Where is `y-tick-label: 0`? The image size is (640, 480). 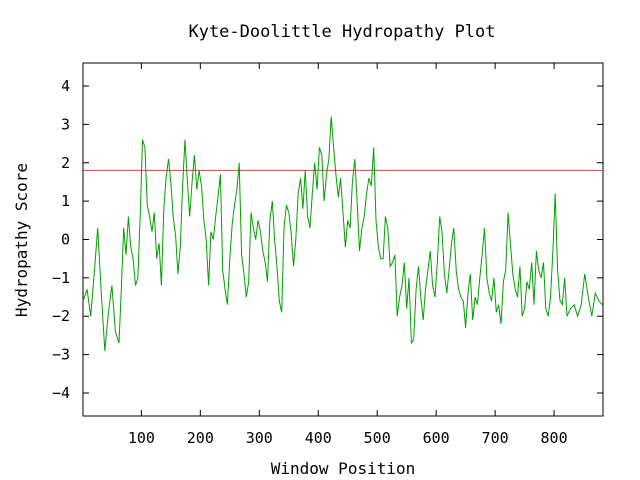
y-tick-label: 0 is located at coordinates (65, 240).